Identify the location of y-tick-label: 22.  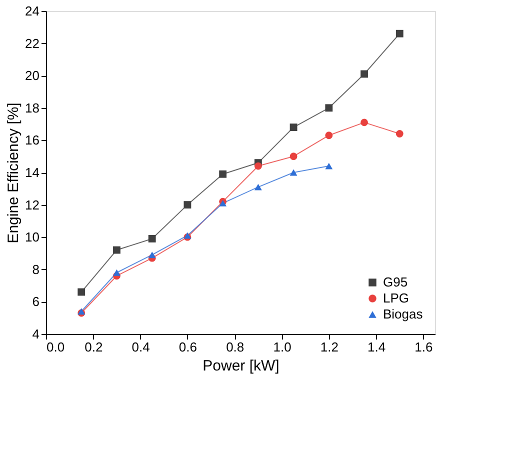
(32, 43).